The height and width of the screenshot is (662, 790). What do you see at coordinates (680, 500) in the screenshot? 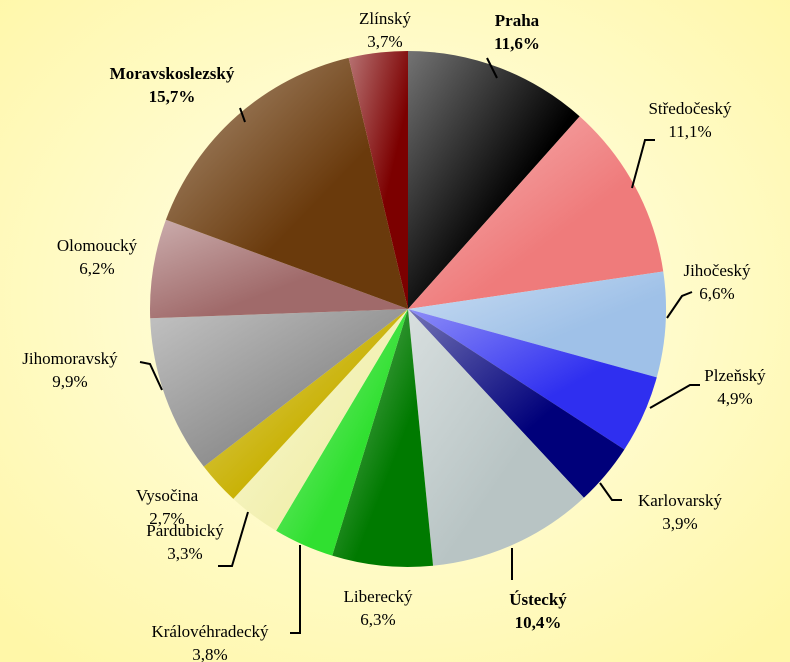
I see `slice-label: Karlovarský` at bounding box center [680, 500].